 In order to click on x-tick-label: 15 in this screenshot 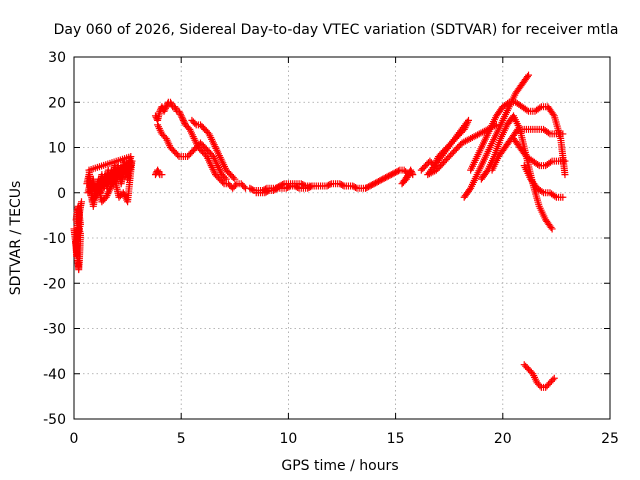, I will do `click(396, 439)`.